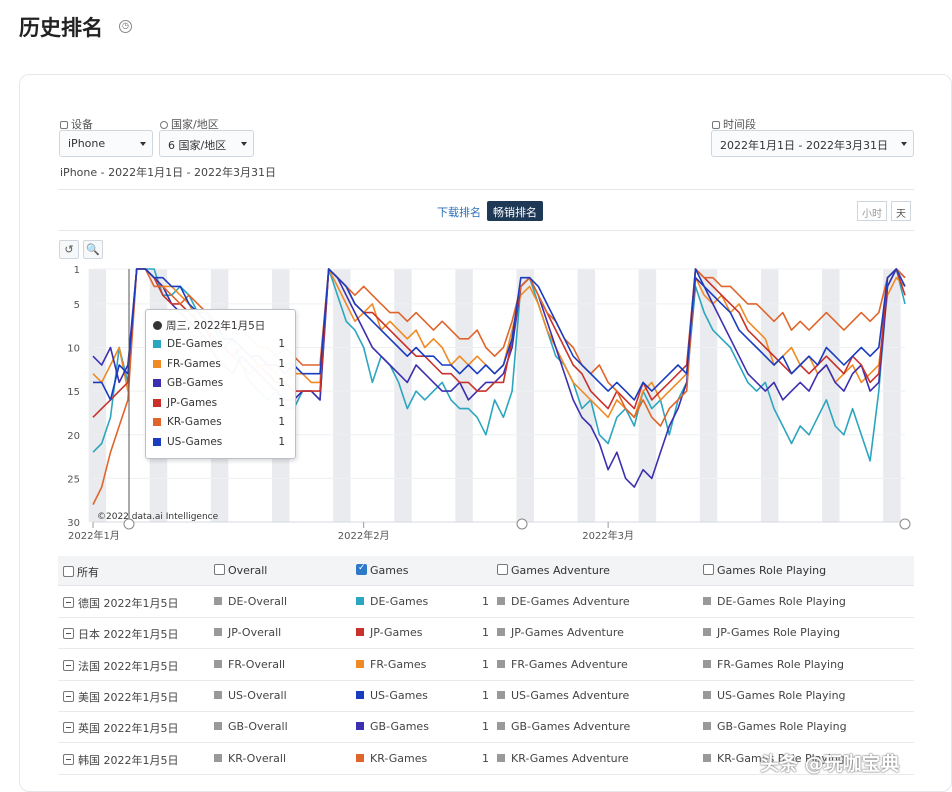  What do you see at coordinates (399, 695) in the screenshot?
I see `games-text: US-Games` at bounding box center [399, 695].